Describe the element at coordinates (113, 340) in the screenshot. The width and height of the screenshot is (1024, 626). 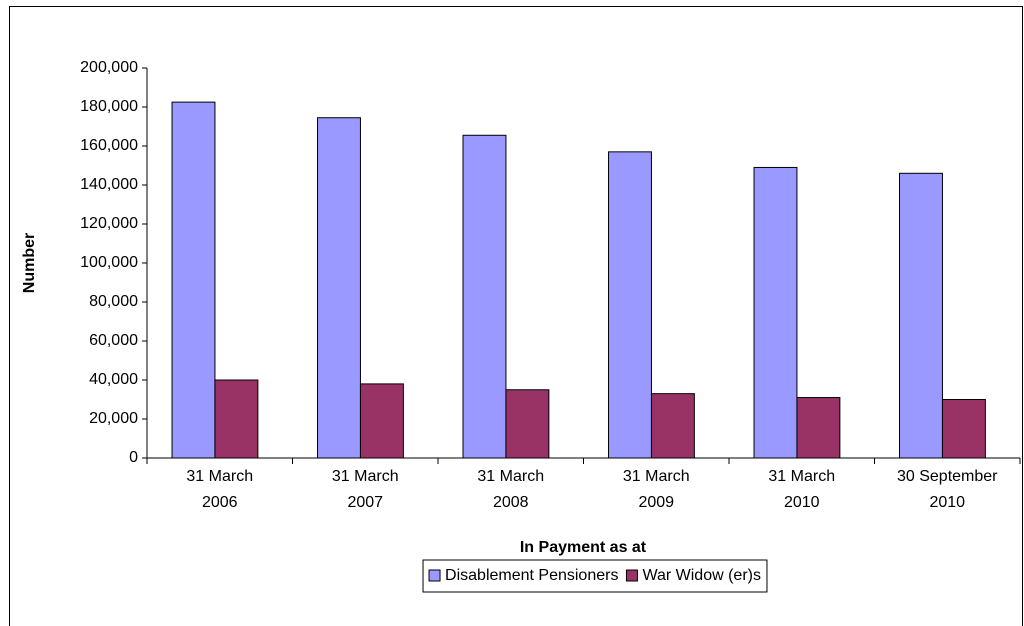
I see `y-tick-label: 60,000` at that location.